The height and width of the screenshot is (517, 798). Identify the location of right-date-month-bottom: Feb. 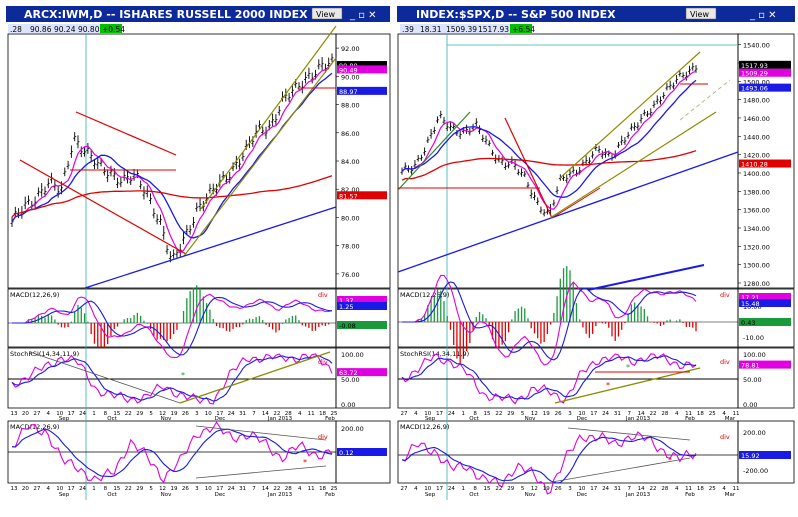
(690, 495).